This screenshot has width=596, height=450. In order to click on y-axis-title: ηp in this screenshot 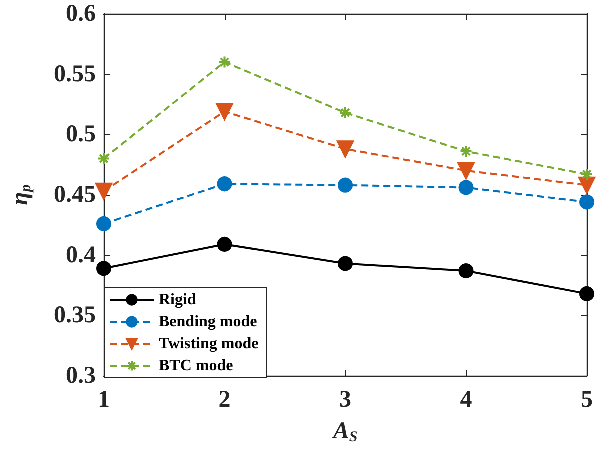, I will do `click(21, 195)`.